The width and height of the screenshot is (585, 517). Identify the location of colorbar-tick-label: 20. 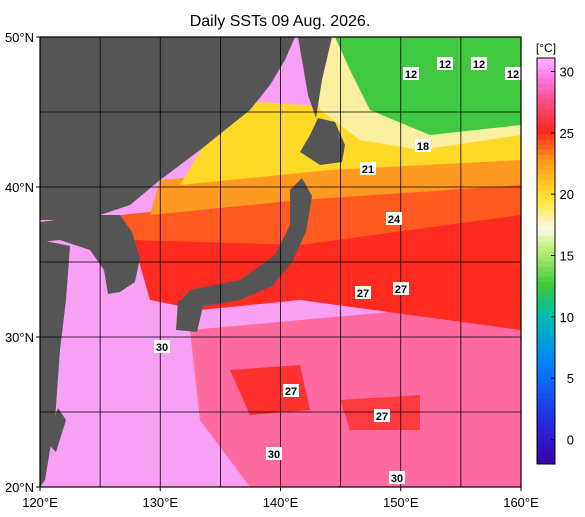
(567, 194).